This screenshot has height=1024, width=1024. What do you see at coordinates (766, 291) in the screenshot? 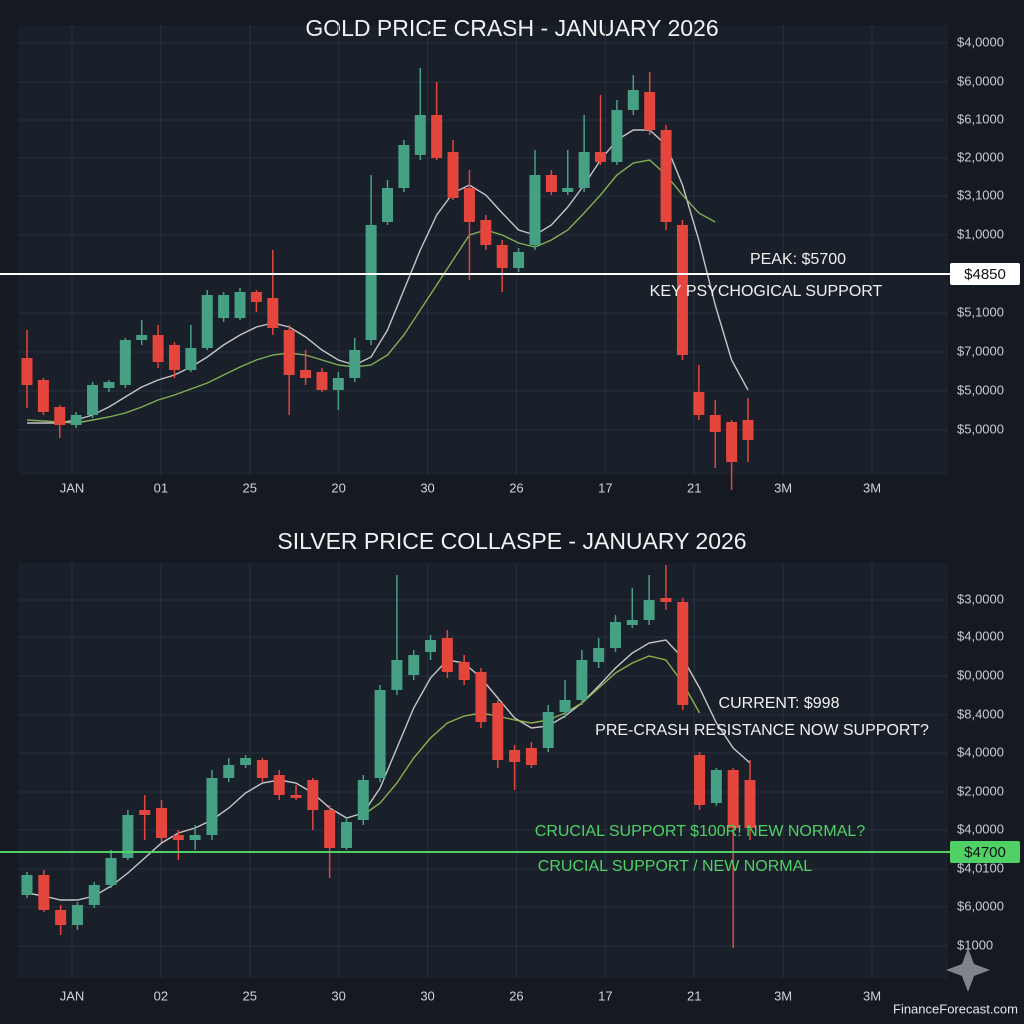
I see `annotation: KEY PSYCHOGICAL SUPPORT` at bounding box center [766, 291].